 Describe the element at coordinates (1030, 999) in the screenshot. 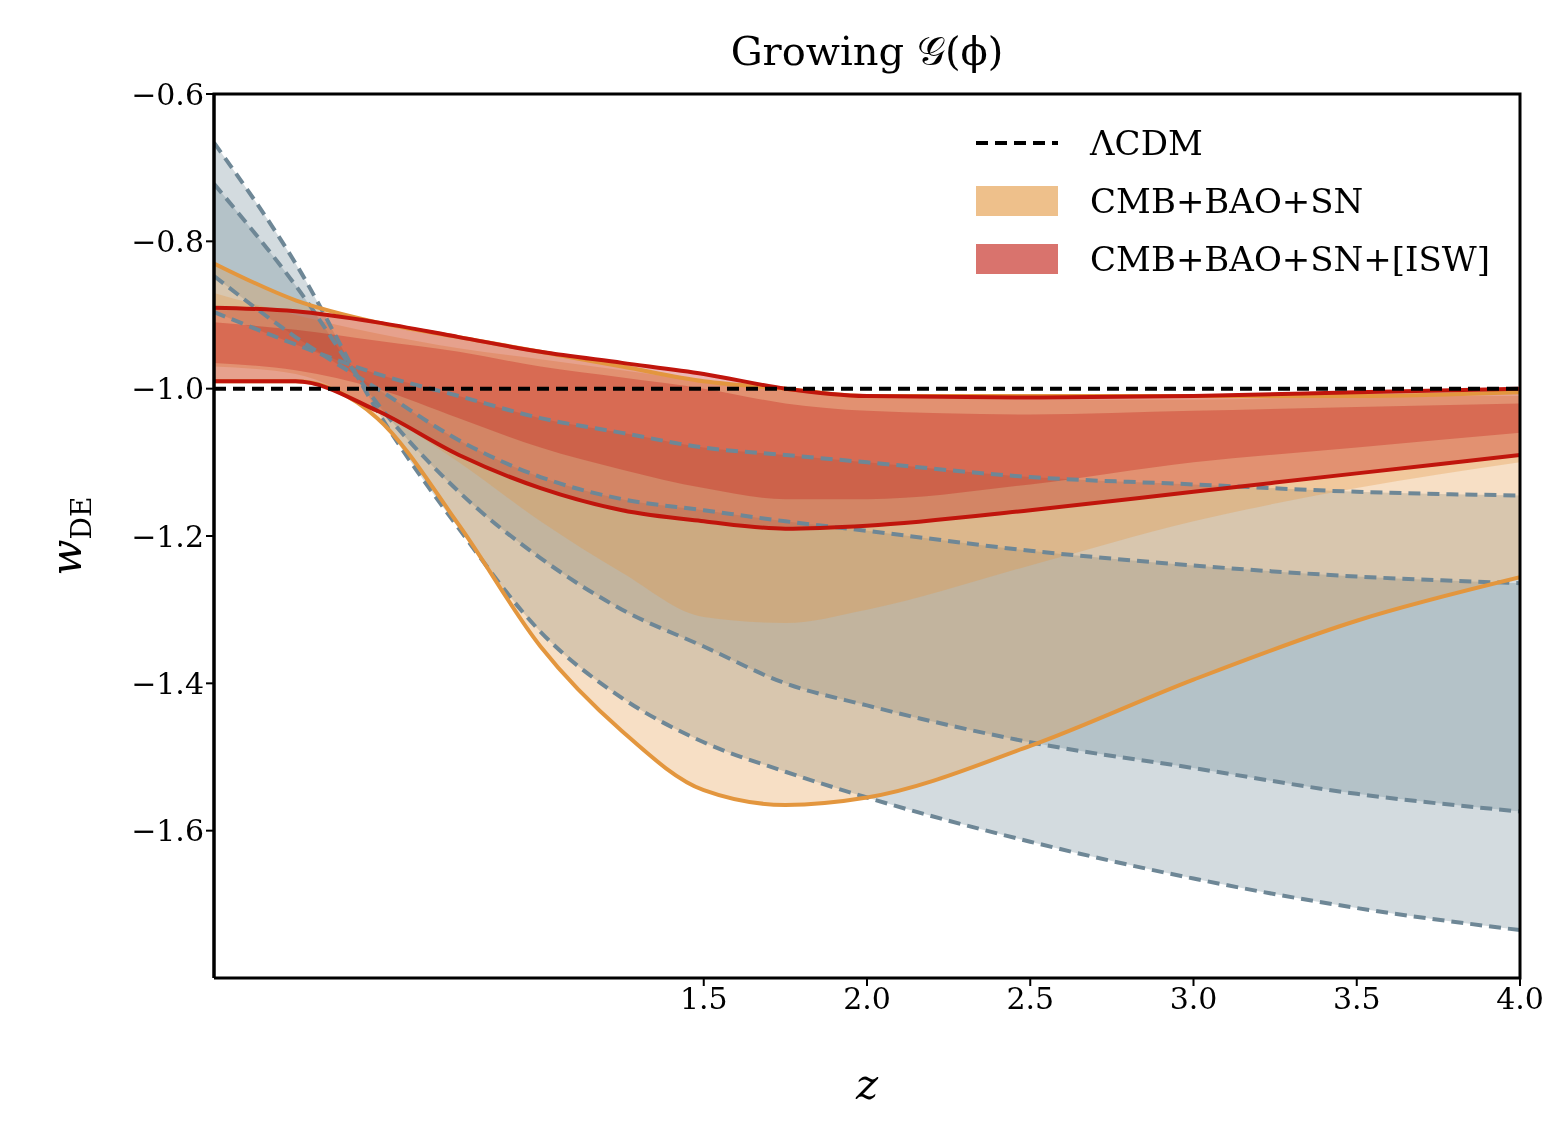

I see `x-tick-label: 2.5` at that location.